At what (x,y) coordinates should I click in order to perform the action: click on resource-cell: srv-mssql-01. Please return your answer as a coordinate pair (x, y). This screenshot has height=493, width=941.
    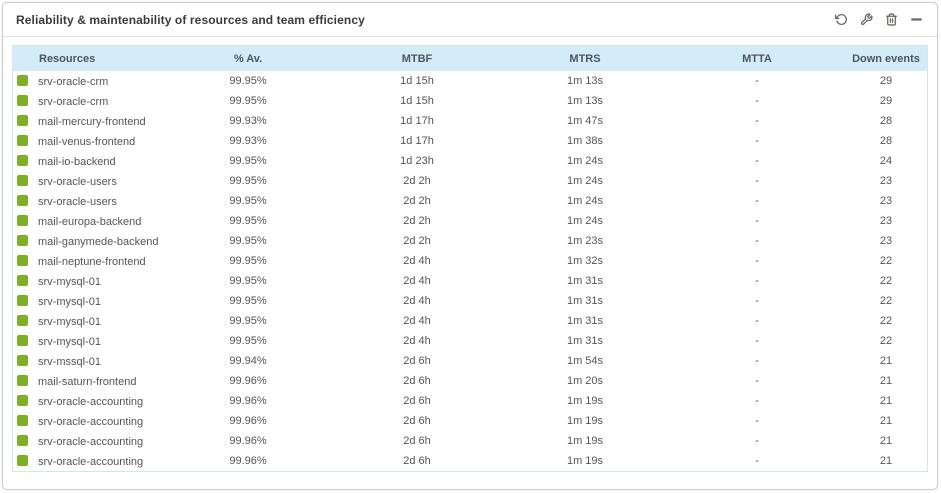
    Looking at the image, I should click on (88, 361).